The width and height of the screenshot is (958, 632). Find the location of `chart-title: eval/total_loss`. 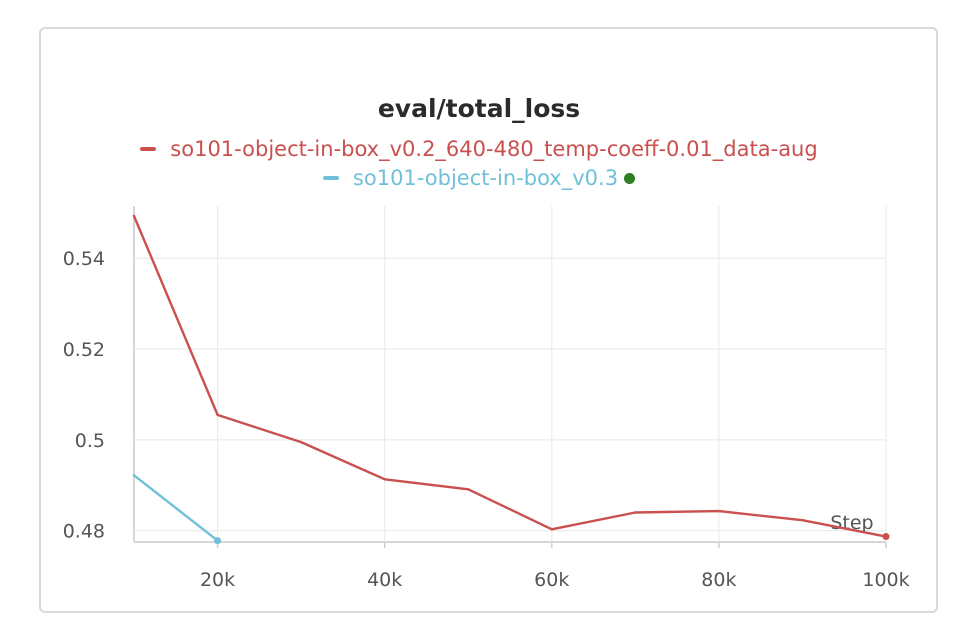

chart-title: eval/total_loss is located at coordinates (479, 108).